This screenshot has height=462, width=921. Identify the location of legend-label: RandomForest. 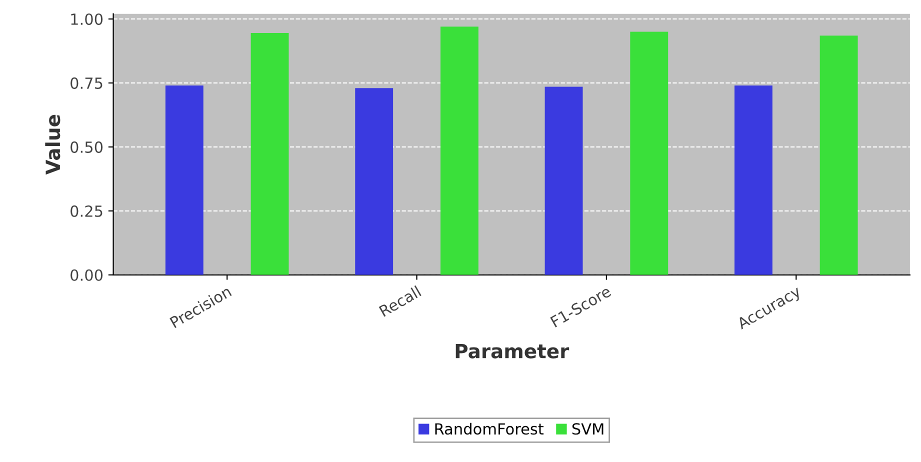
(489, 428).